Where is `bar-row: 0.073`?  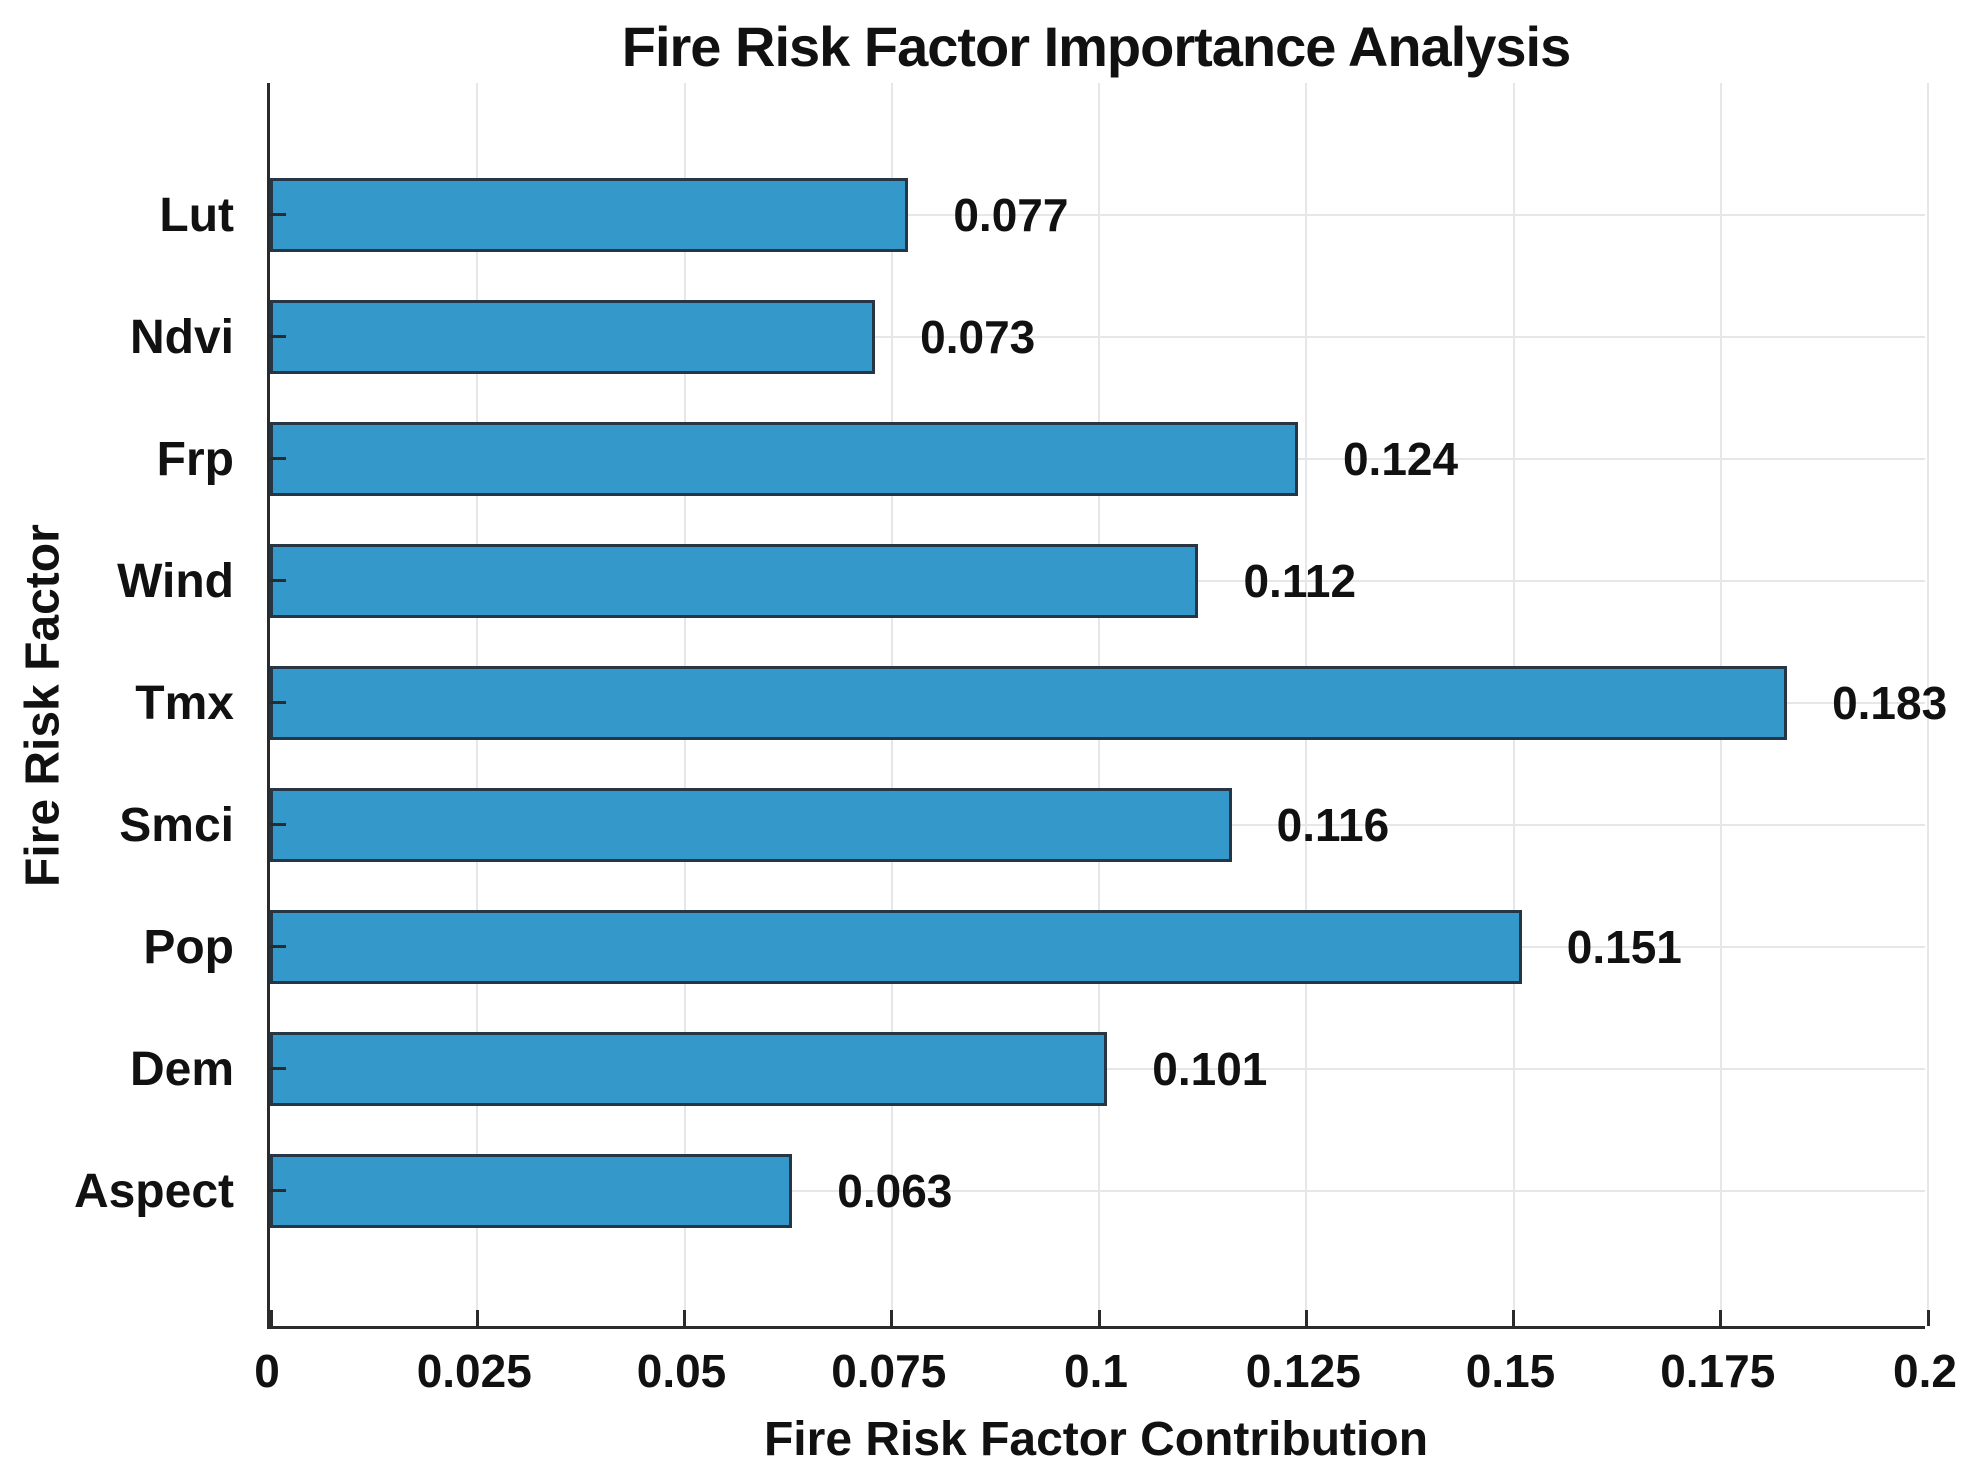
bar-row: 0.073 is located at coordinates (1097, 337).